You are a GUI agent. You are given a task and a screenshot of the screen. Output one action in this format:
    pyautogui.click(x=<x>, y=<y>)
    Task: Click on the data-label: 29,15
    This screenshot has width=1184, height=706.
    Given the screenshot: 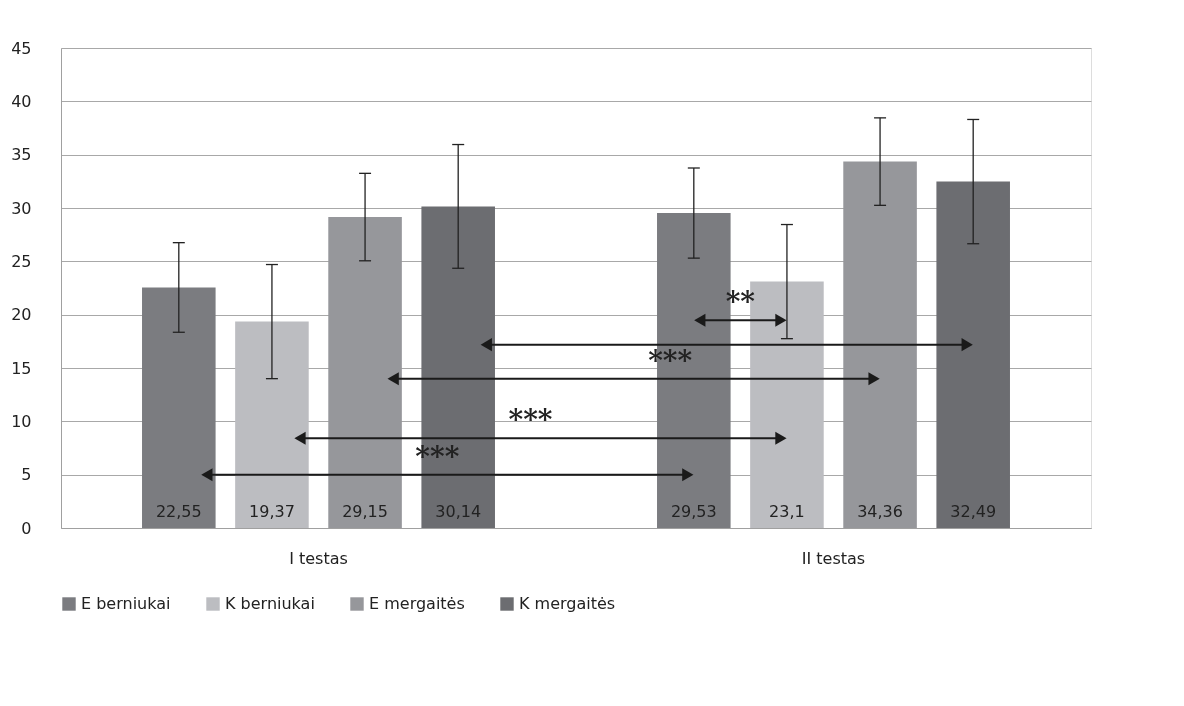 What is the action you would take?
    pyautogui.click(x=365, y=511)
    